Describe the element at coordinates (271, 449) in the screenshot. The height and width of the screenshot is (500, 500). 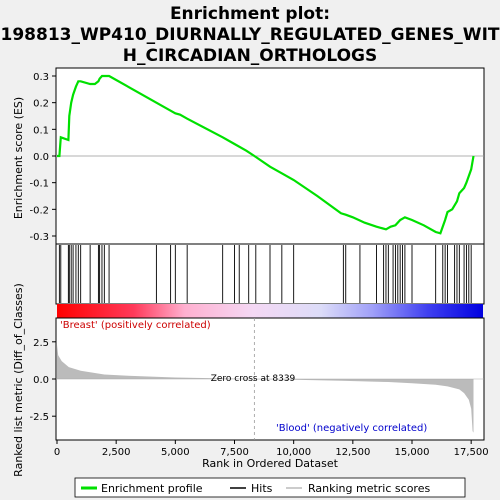
I see `x-axis-ticks: 0 2,500 5,000 7,500 10,000 12,500 15,000 17,500` at that location.